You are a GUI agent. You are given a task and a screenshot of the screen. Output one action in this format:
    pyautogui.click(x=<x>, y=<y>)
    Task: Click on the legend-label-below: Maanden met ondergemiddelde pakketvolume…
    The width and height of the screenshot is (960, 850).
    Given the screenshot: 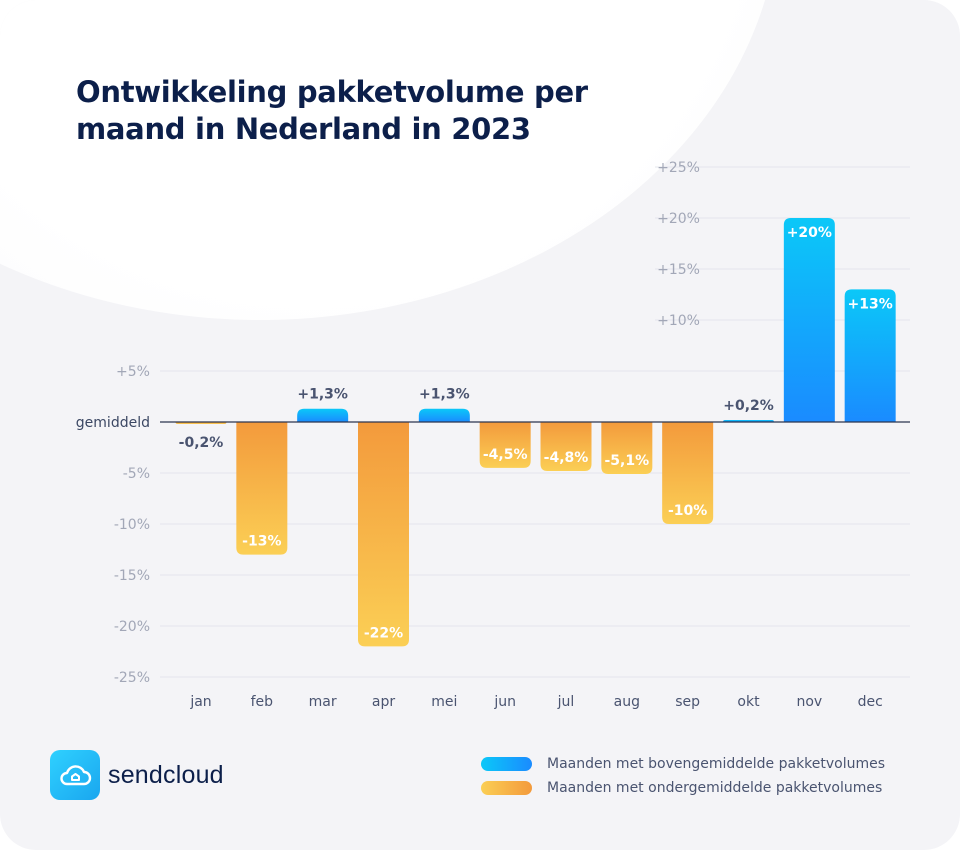 What is the action you would take?
    pyautogui.click(x=715, y=788)
    